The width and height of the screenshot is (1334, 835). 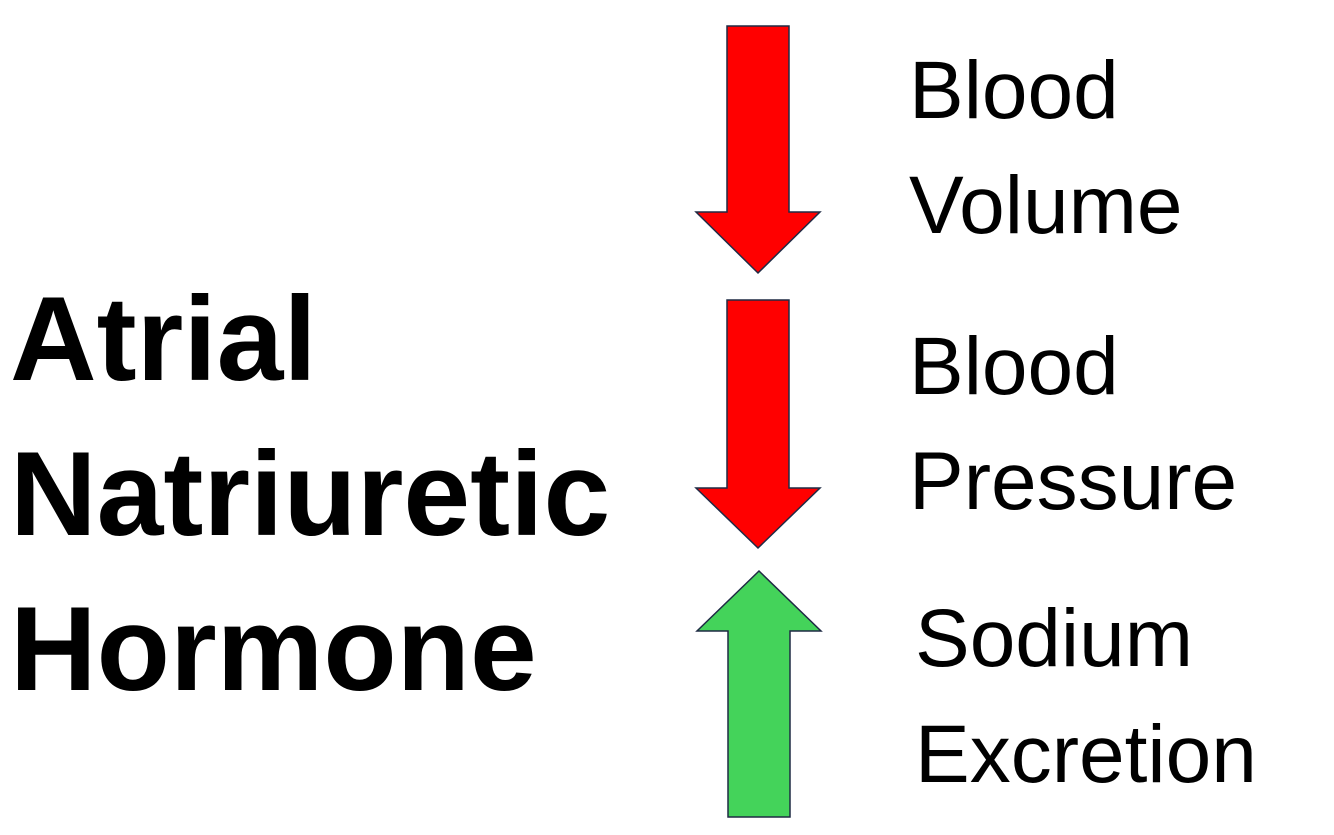 I want to click on hormone-title-line-1: Atrial, so click(x=163, y=339).